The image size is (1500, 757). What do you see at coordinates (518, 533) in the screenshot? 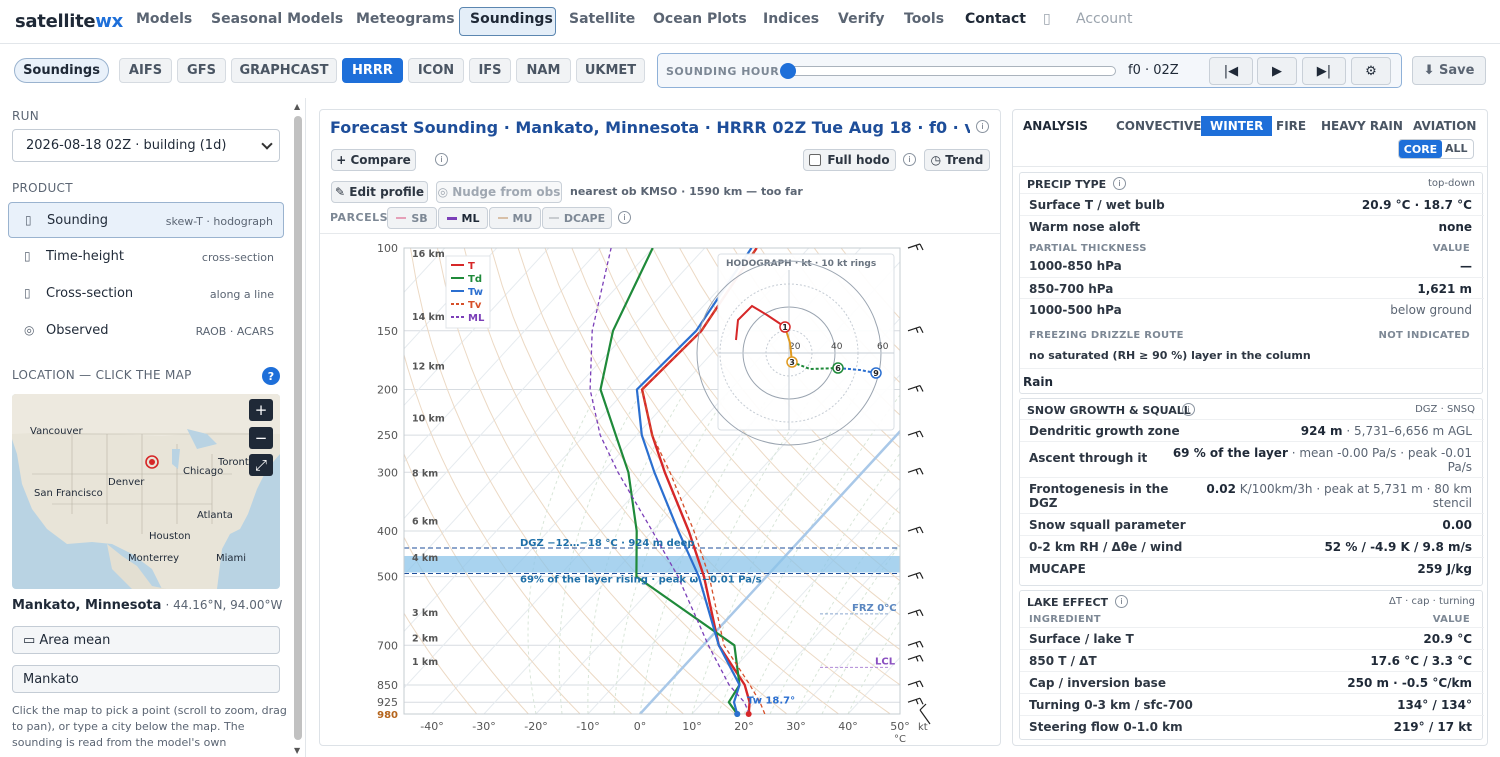
I see `dry-adiabat` at bounding box center [518, 533].